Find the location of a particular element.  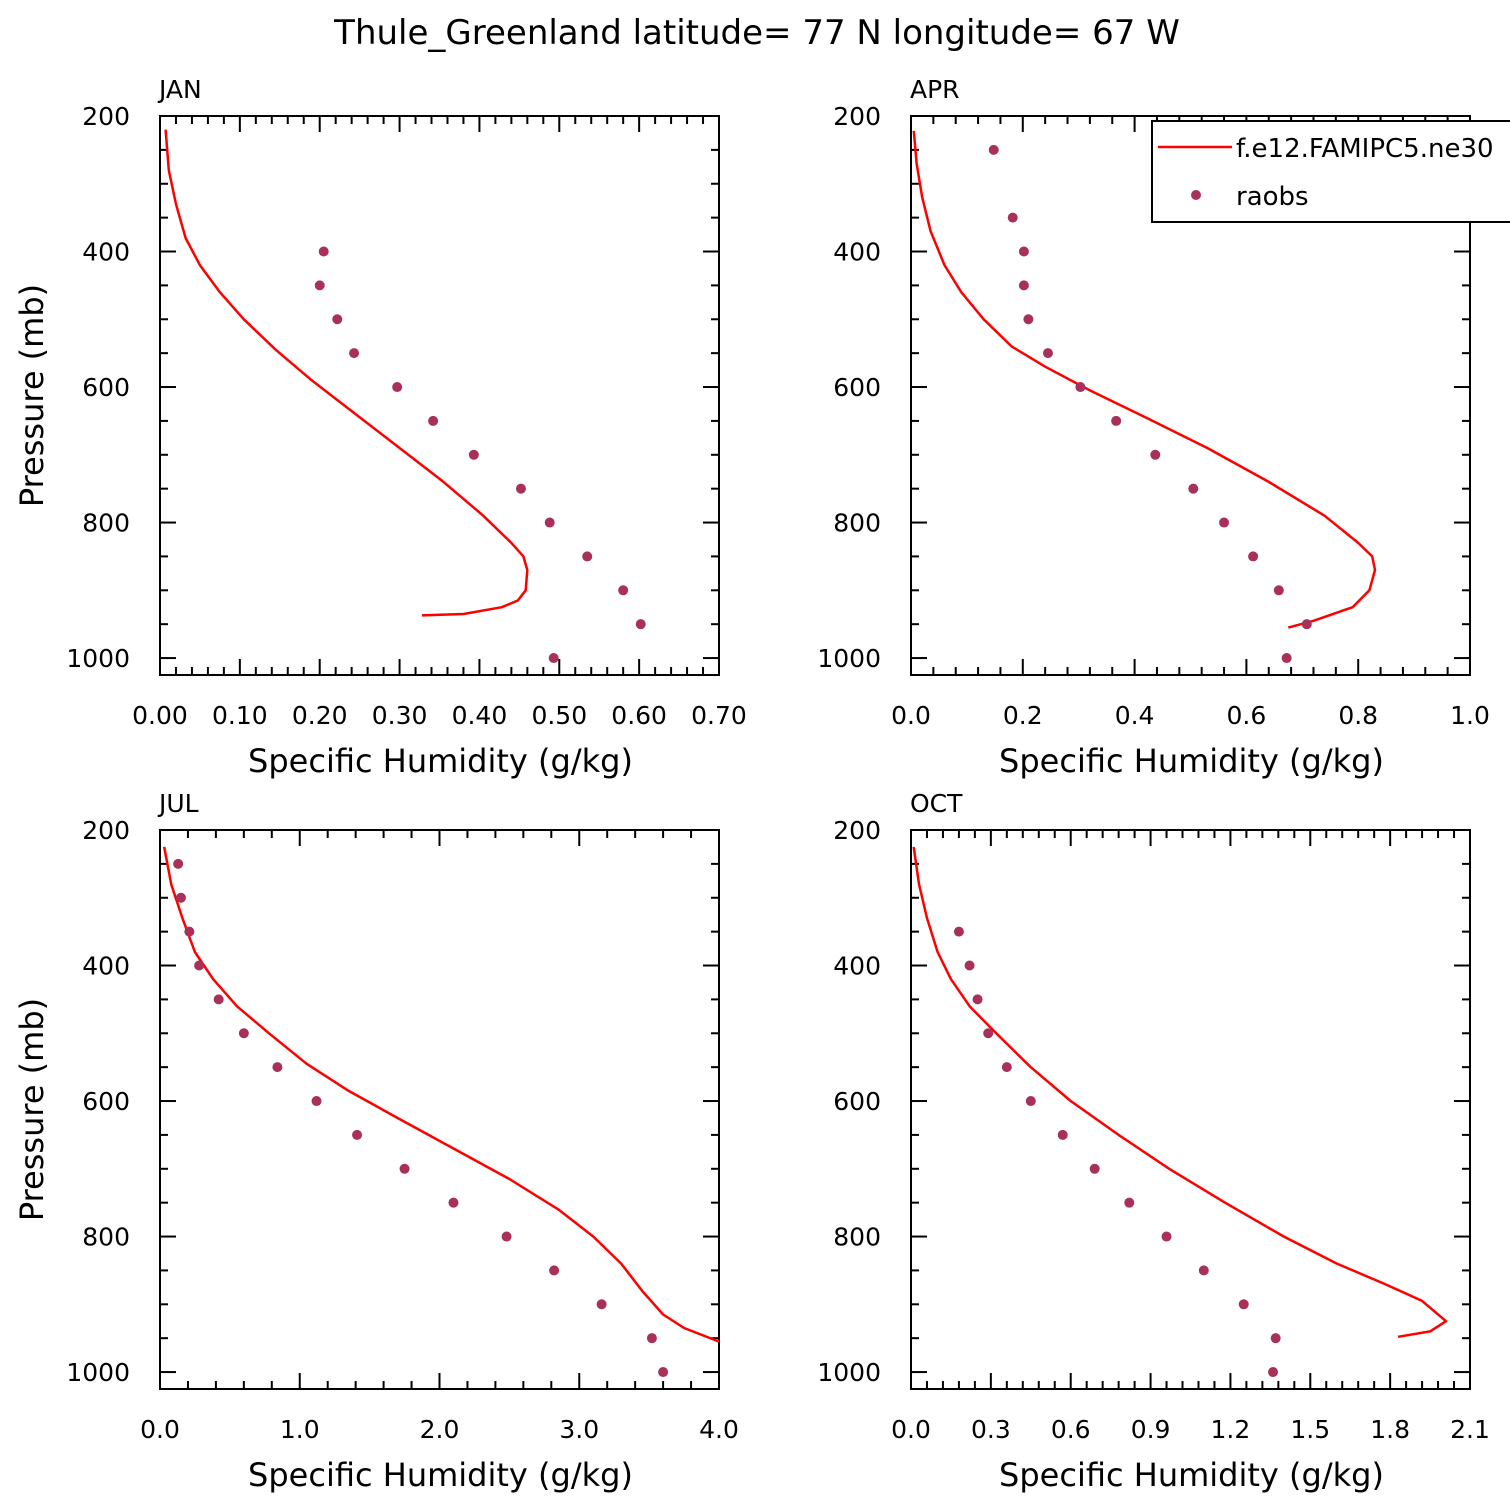

x-tick-label: 3.0 is located at coordinates (579, 1429).